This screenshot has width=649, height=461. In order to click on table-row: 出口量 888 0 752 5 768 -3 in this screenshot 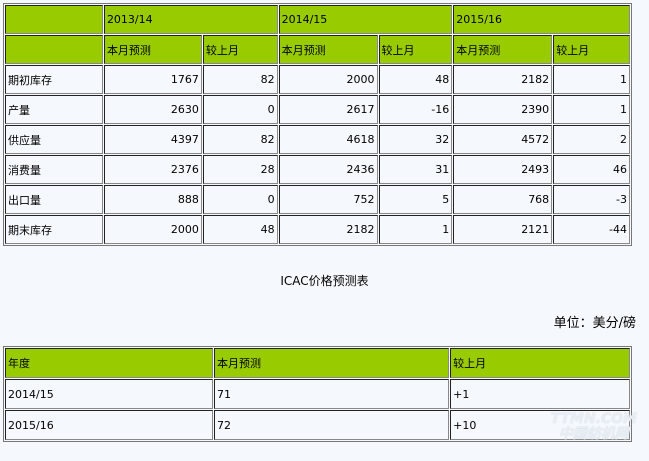, I will do `click(317, 199)`.